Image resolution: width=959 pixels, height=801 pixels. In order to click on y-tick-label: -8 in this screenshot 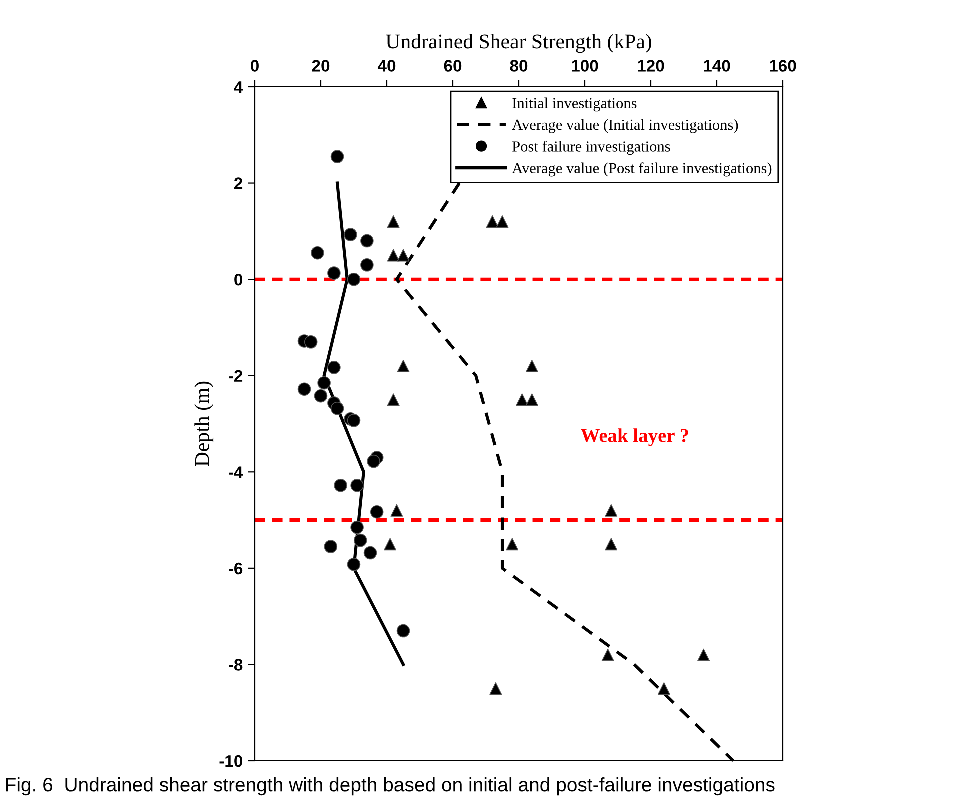, I will do `click(236, 665)`.